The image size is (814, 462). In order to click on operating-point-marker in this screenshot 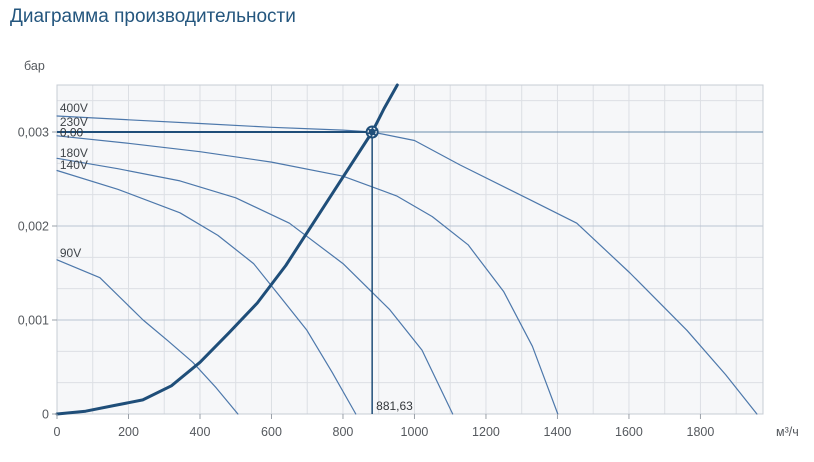, I will do `click(372, 132)`.